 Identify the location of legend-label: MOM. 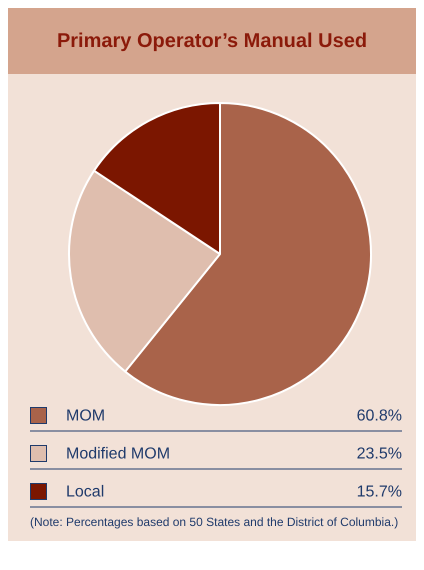
(86, 415).